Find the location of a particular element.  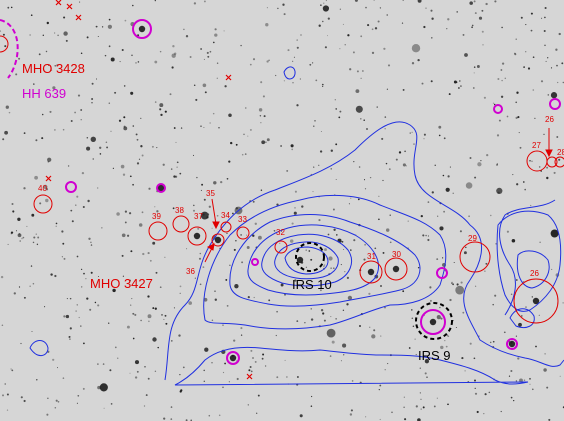

label-mho3428: MHO 3428 is located at coordinates (53, 68).